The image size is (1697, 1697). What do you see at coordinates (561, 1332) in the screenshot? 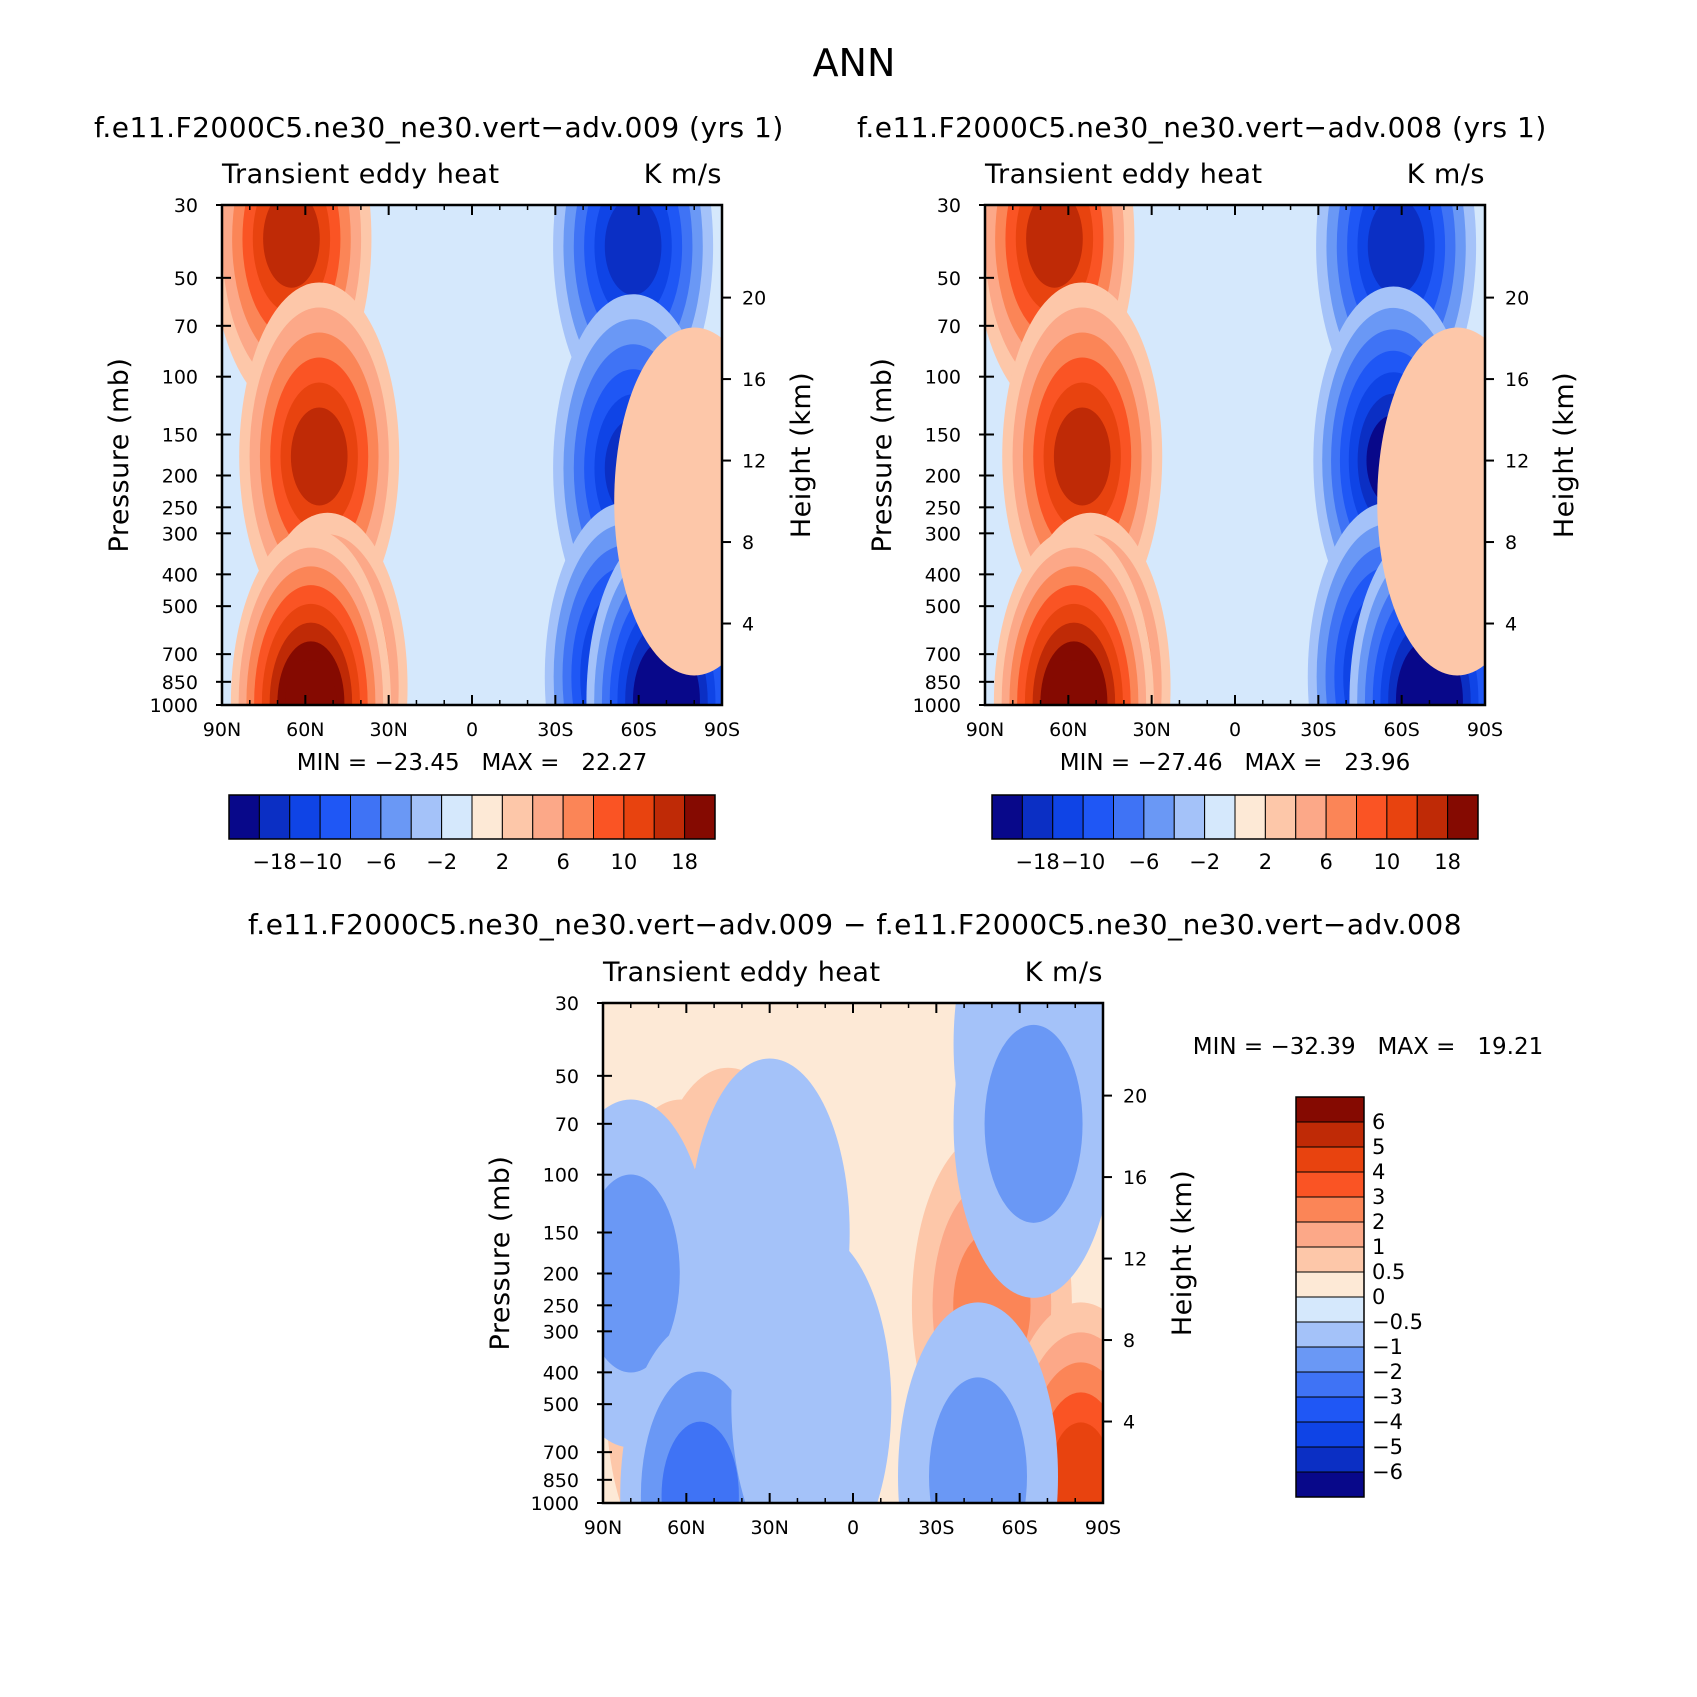
I see `y-tick-label: 300` at bounding box center [561, 1332].